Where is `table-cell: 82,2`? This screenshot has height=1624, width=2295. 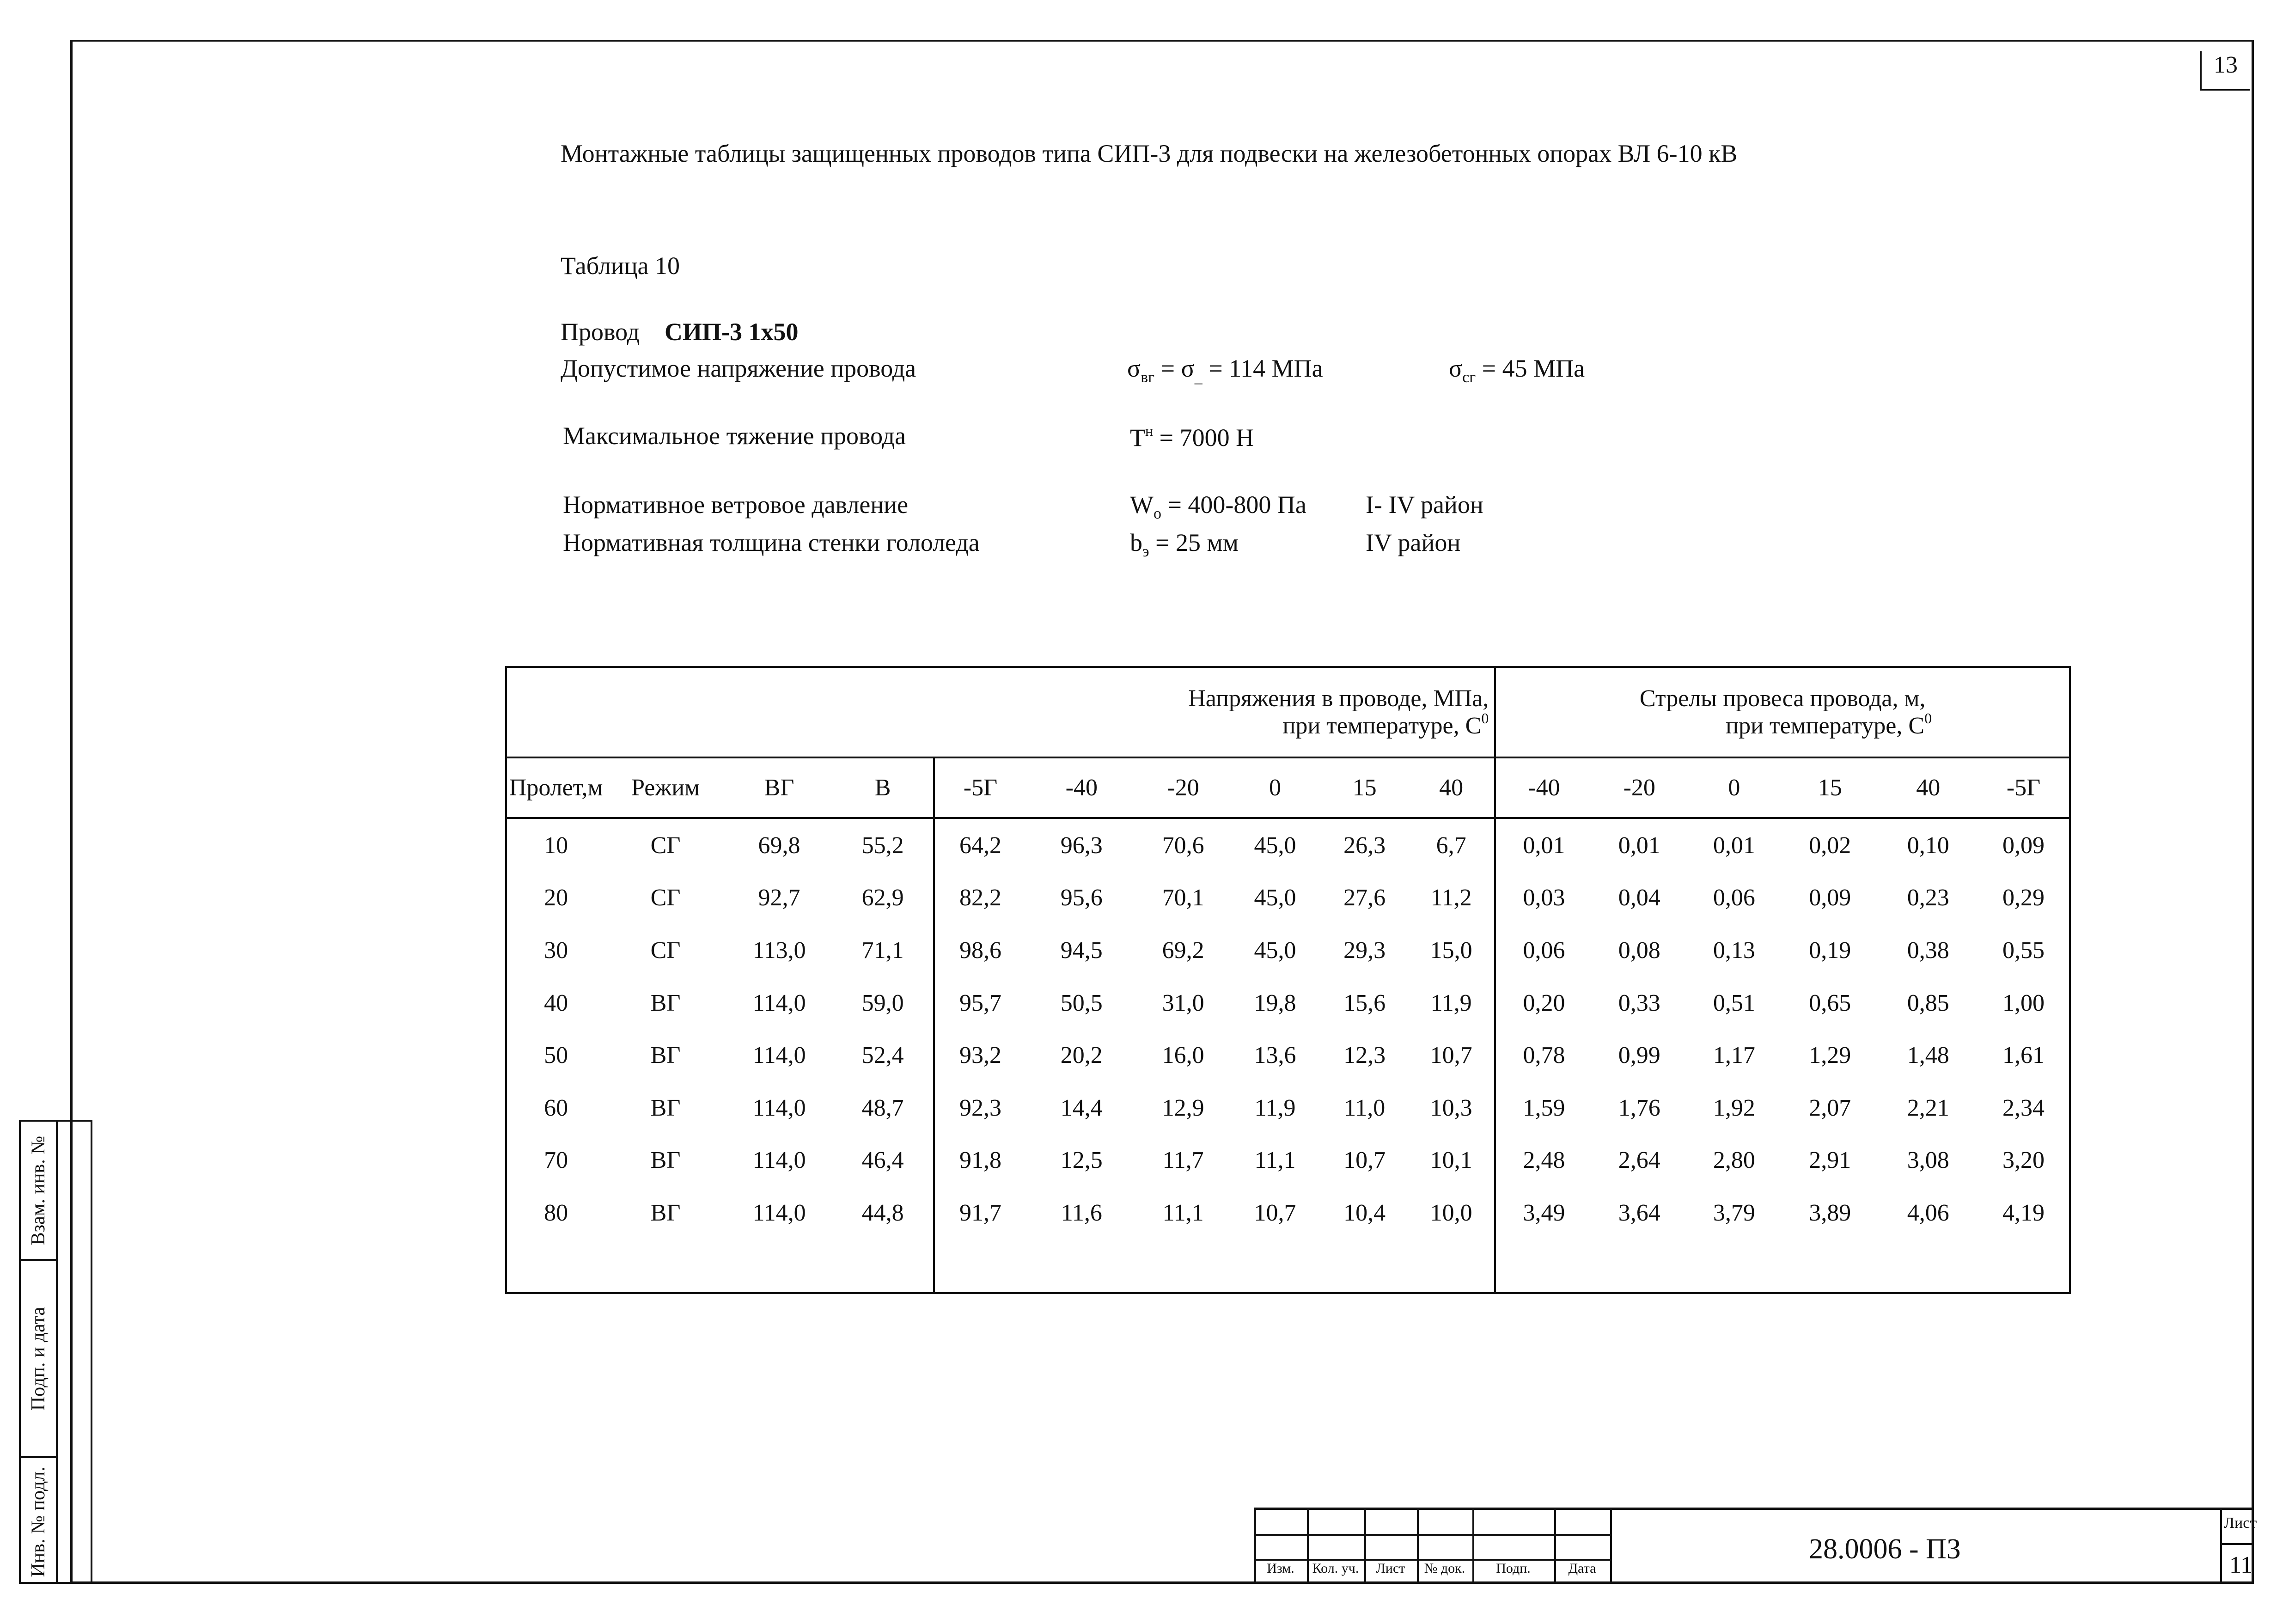
table-cell: 82,2 is located at coordinates (980, 898).